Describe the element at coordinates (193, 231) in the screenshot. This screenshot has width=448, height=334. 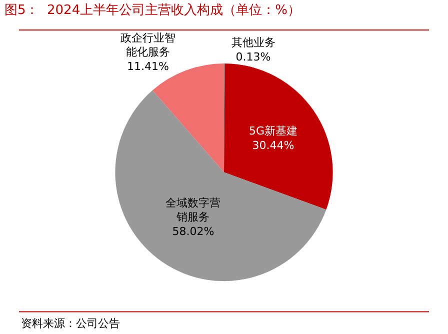
I see `data-label: 58.02%` at that location.